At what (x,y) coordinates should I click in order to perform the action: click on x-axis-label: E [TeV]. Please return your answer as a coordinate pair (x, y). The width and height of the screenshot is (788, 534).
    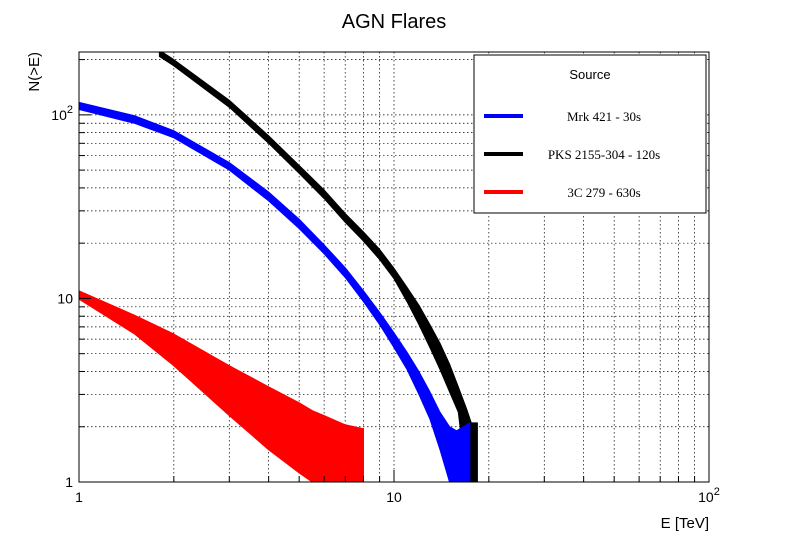
    Looking at the image, I should click on (685, 523).